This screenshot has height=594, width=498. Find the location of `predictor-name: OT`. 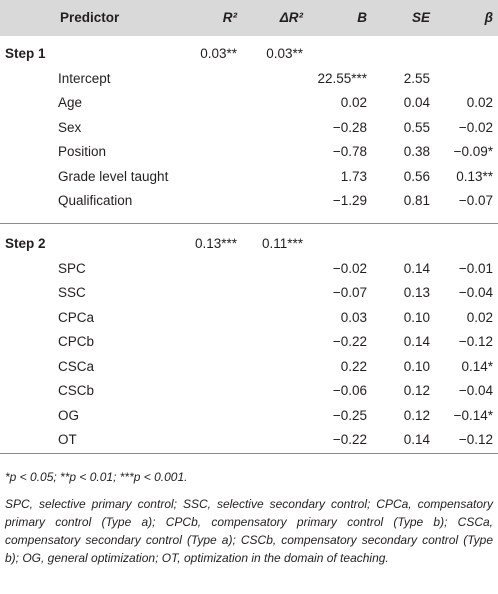

predictor-name: OT is located at coordinates (67, 439).